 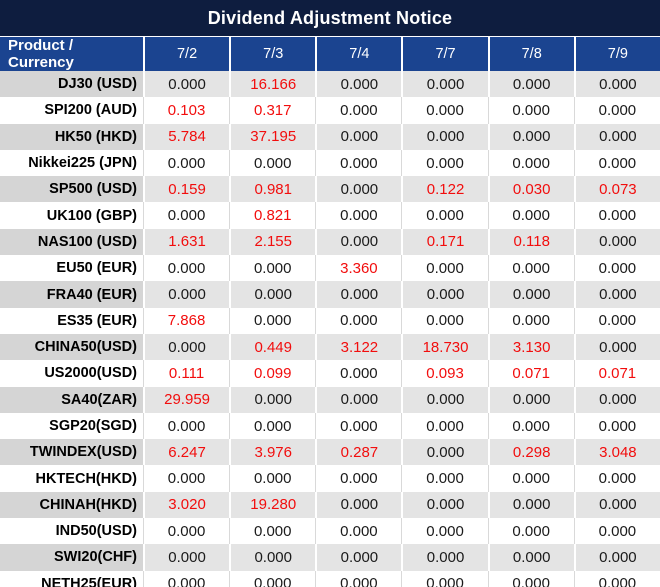 I want to click on product-cell: NAS100 (USD), so click(x=71, y=242).